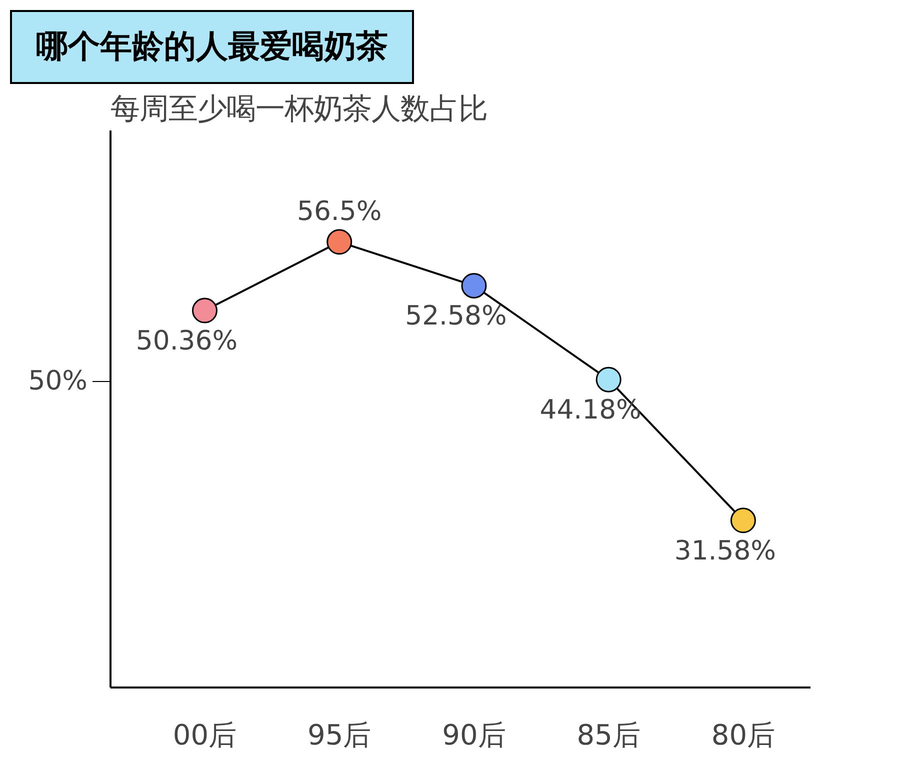  I want to click on data-label: 52.58%, so click(456, 316).